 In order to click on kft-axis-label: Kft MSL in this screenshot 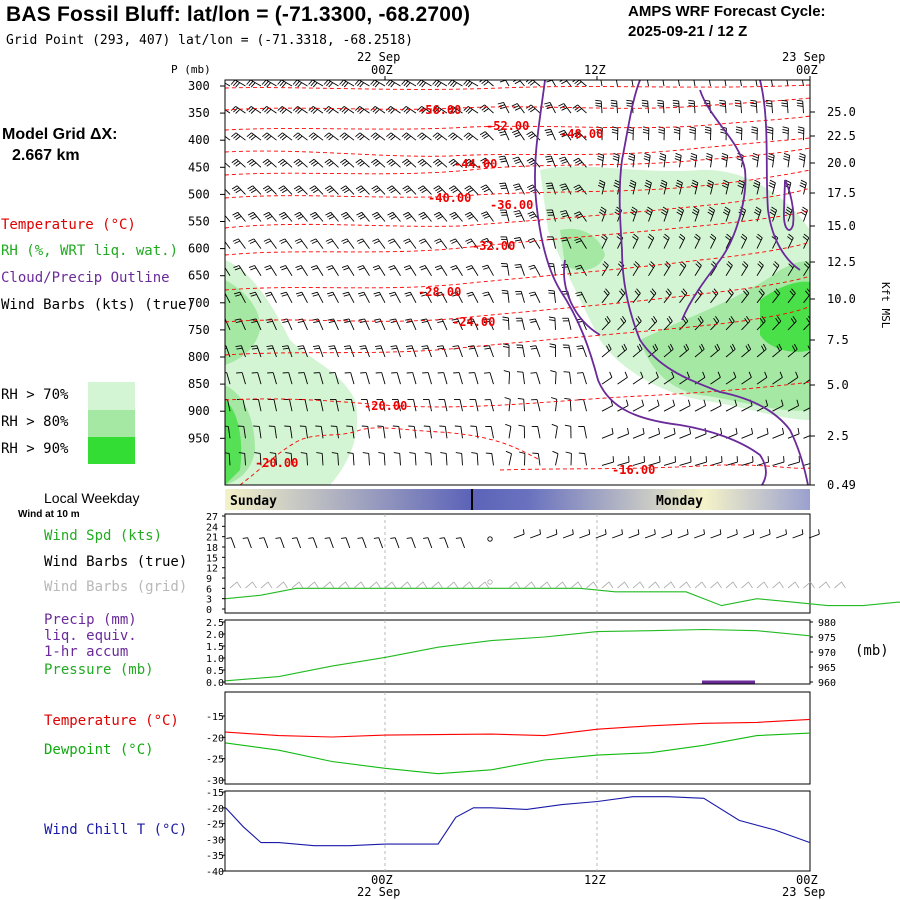, I will do `click(885, 305)`.